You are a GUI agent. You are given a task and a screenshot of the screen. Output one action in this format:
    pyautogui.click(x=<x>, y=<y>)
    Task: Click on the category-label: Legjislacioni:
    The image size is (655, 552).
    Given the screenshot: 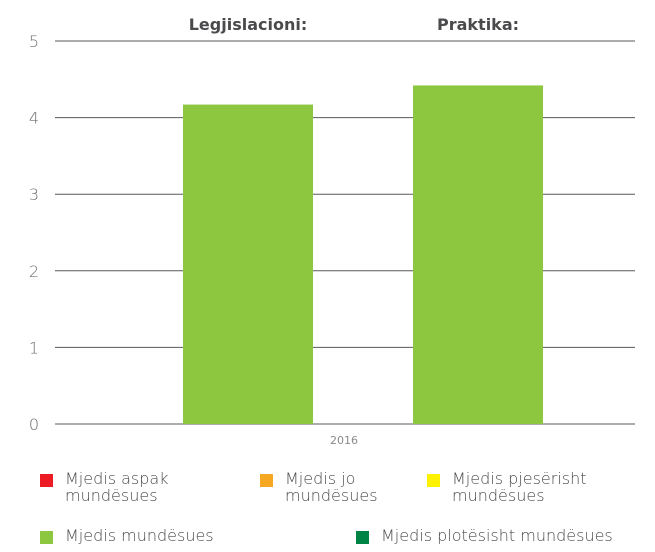 What is the action you would take?
    pyautogui.click(x=248, y=24)
    